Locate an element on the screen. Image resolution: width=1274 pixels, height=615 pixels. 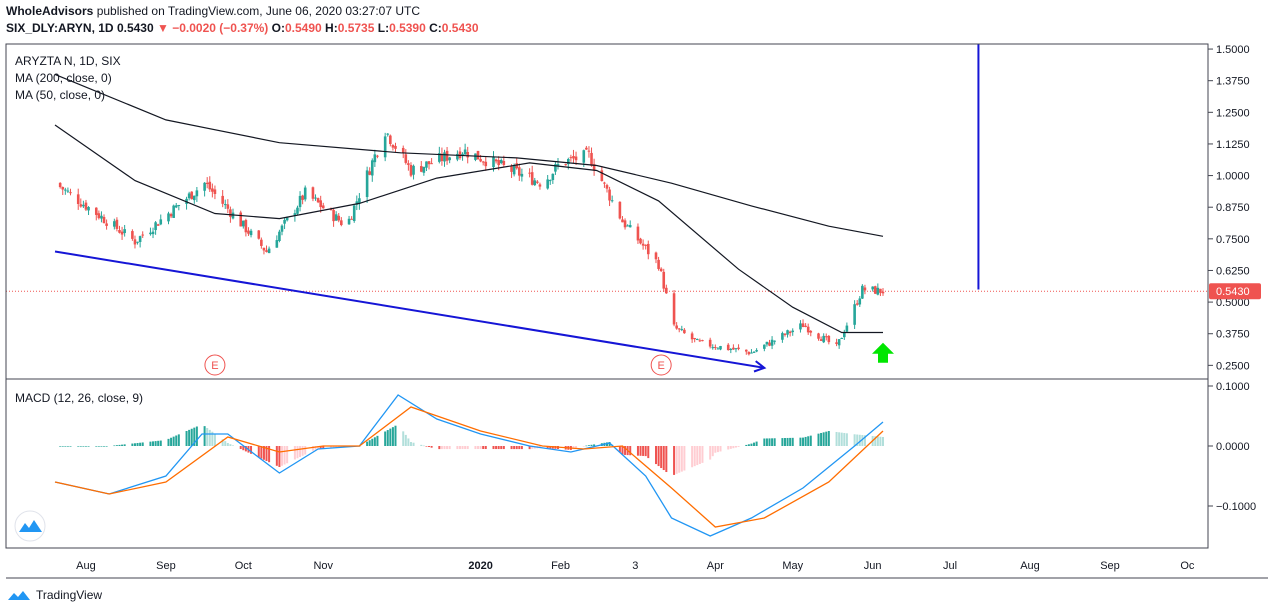
ma200-legend: MA (200, close, 0) is located at coordinates (63, 78).